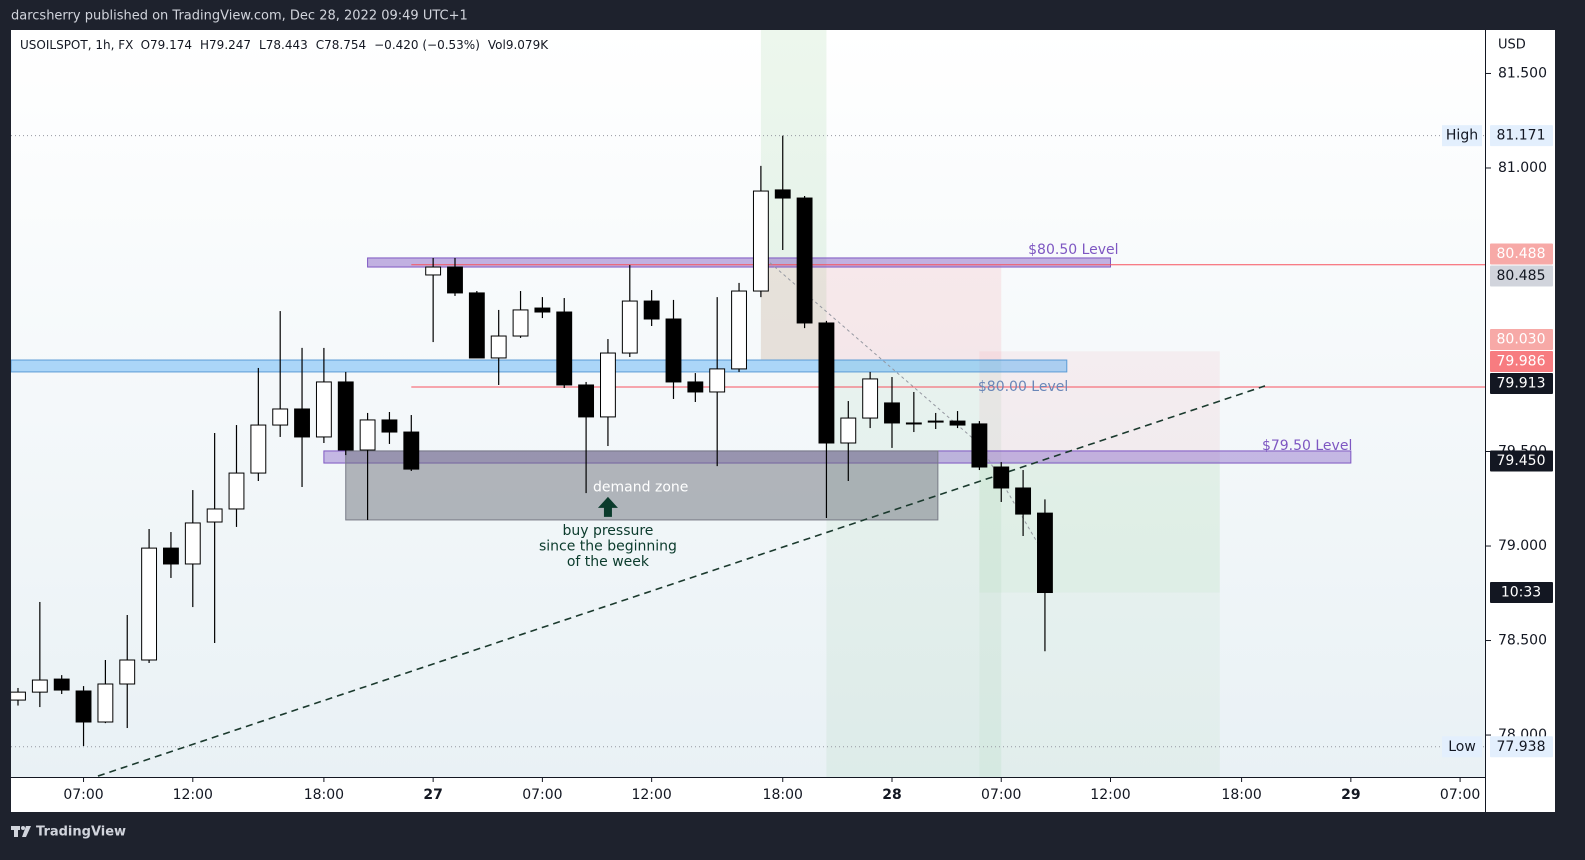 The height and width of the screenshot is (860, 1585). Describe the element at coordinates (345, 45) in the screenshot. I see `legend-item: 78.754` at that location.